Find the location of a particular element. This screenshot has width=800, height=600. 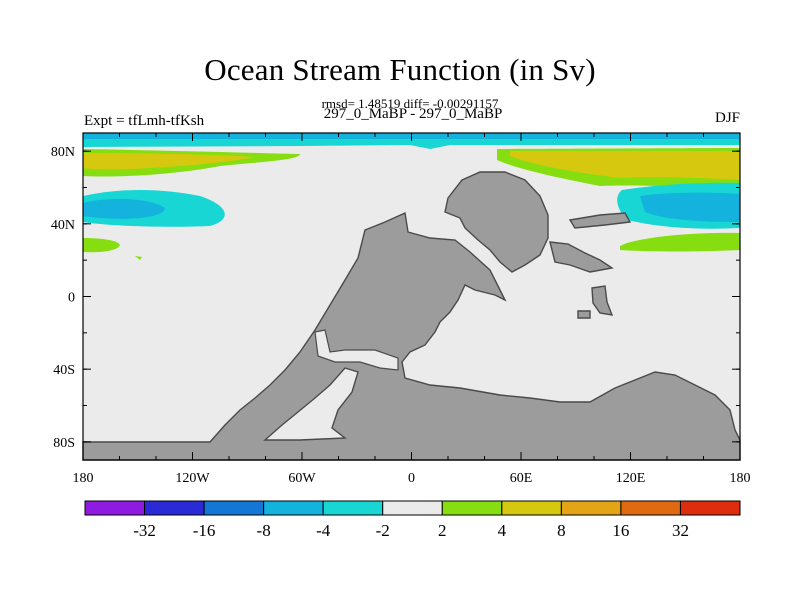

colorbar-label: 4 is located at coordinates (502, 530).